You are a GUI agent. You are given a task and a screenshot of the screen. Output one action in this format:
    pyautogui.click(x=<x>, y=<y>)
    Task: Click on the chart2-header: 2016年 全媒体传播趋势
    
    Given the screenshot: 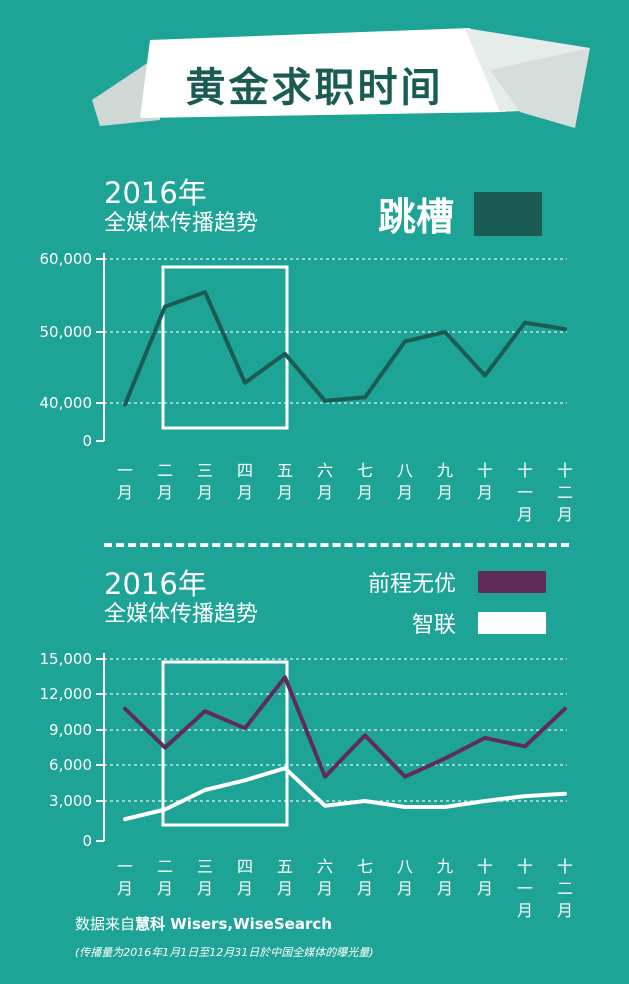 What is the action you would take?
    pyautogui.click(x=181, y=598)
    